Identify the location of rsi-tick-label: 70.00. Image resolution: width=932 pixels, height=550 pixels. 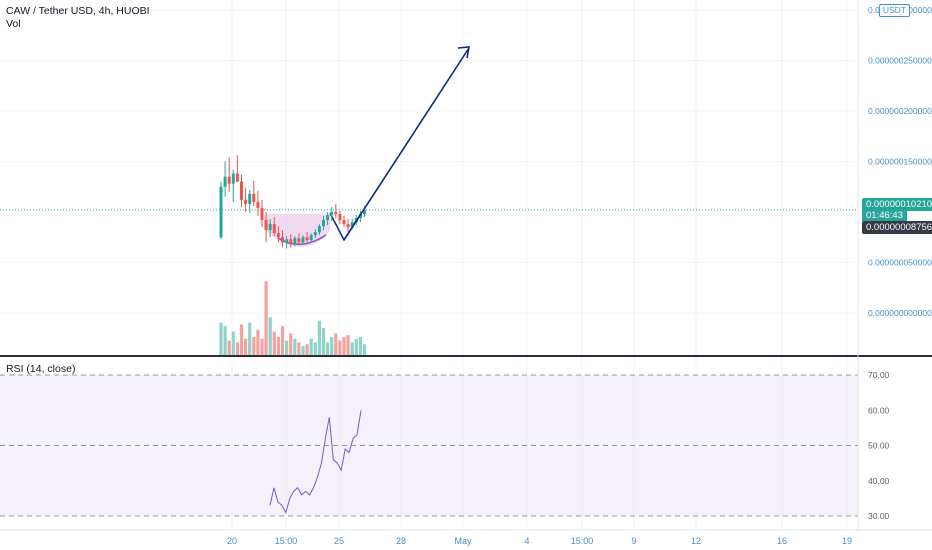
(879, 375).